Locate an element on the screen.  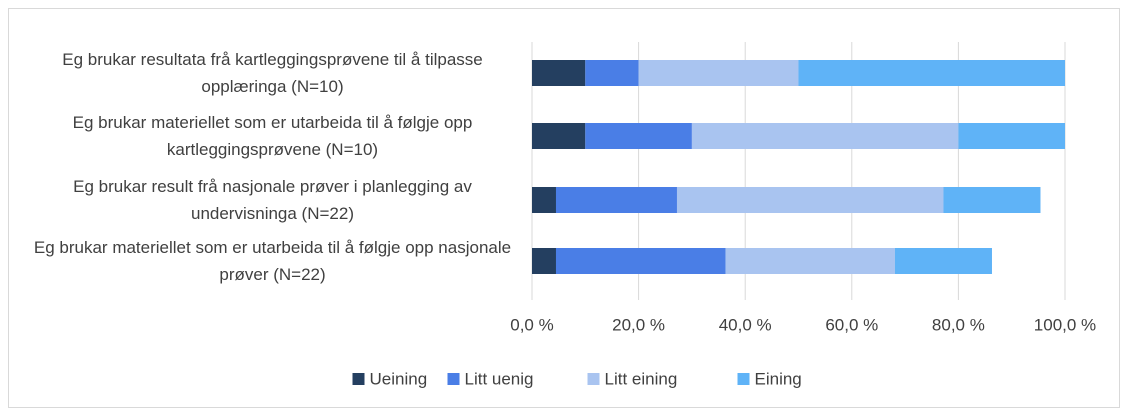
legend-label: Litt uenig is located at coordinates (499, 378).